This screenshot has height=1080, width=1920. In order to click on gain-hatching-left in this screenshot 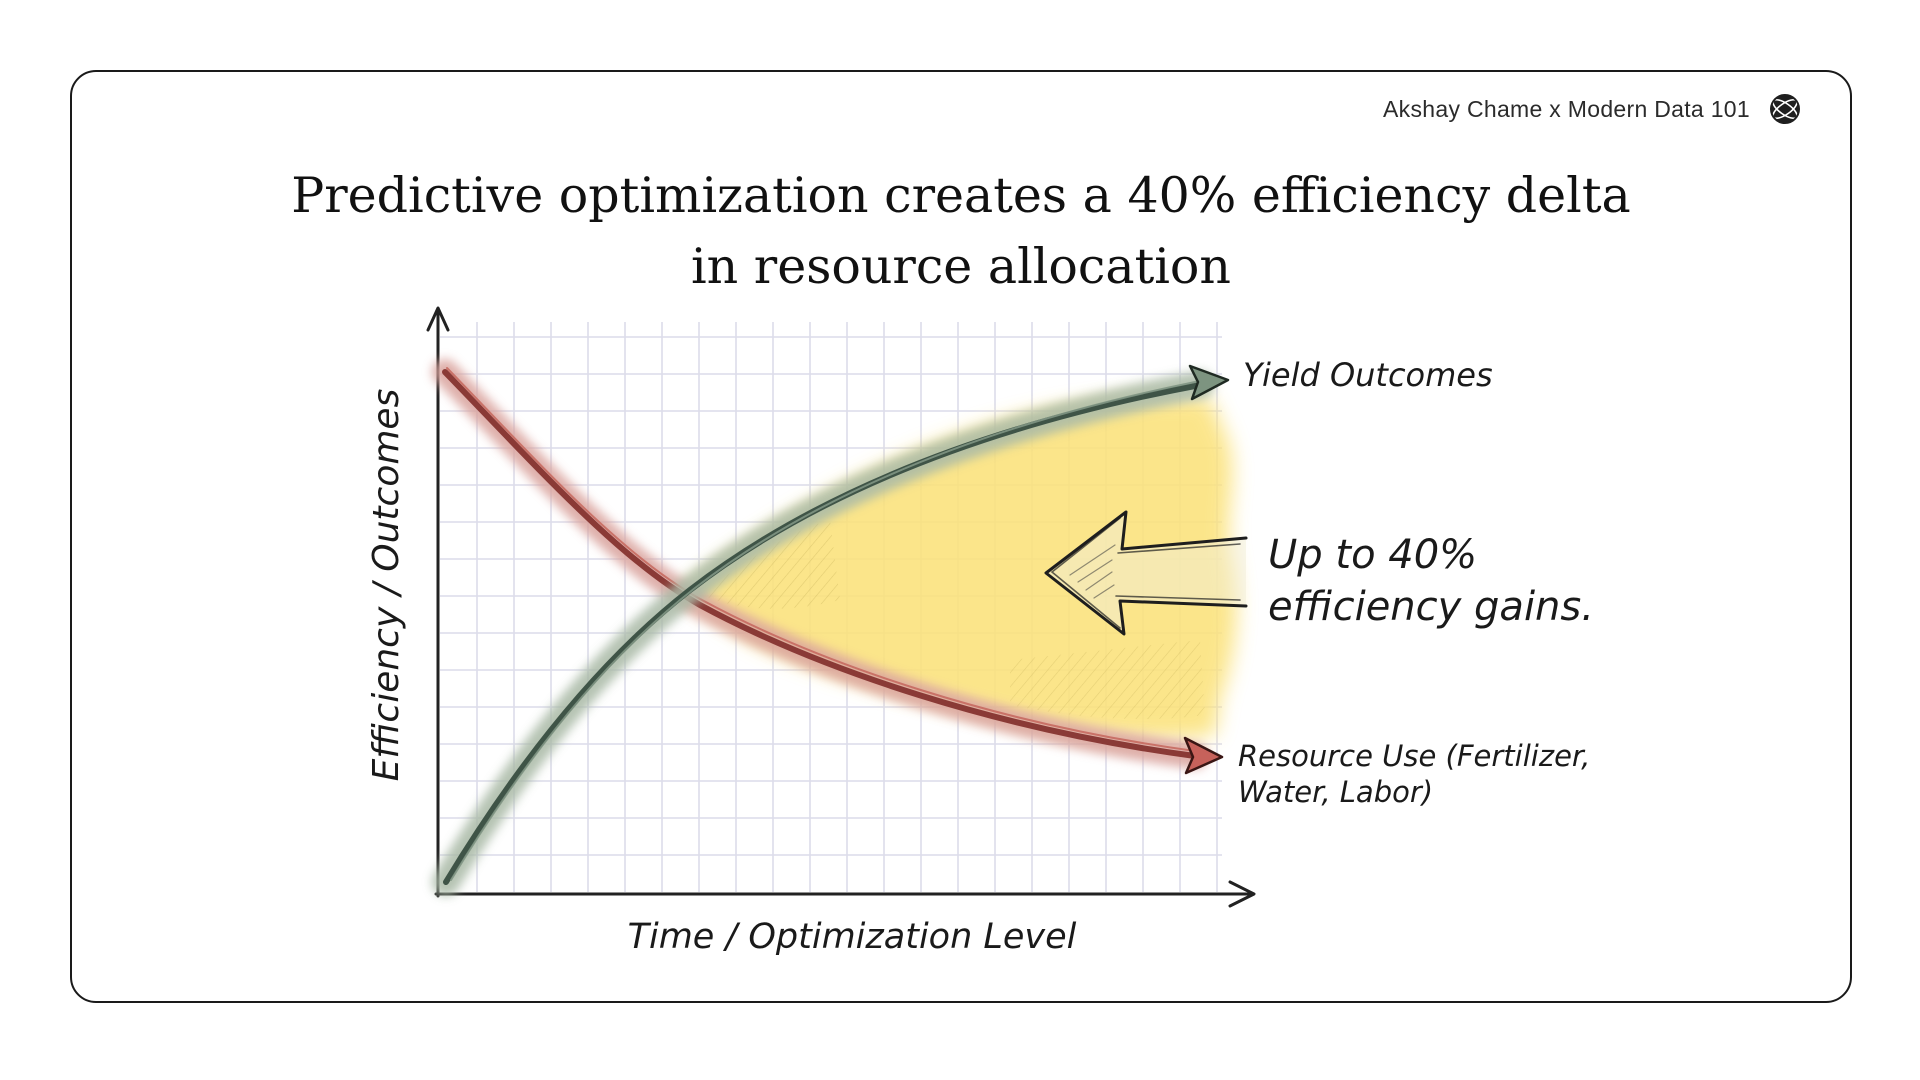, I will do `click(770, 564)`.